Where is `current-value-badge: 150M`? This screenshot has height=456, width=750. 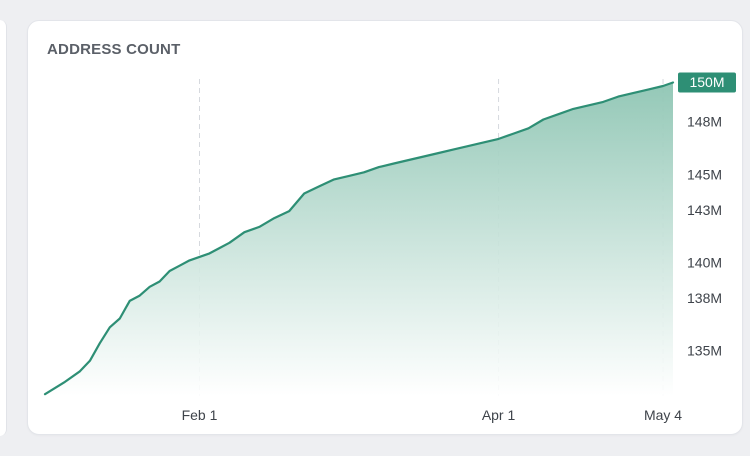
current-value-badge: 150M is located at coordinates (707, 82).